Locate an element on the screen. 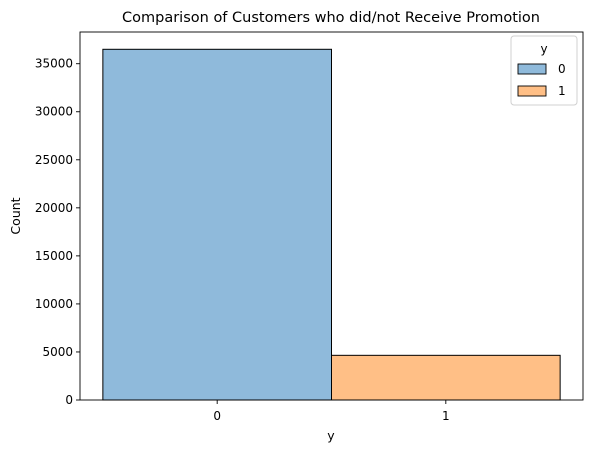 This screenshot has height=457, width=589. y-axis: 0 5000 10000 15000 20000 25000 30000 35000 is located at coordinates (57, 232).